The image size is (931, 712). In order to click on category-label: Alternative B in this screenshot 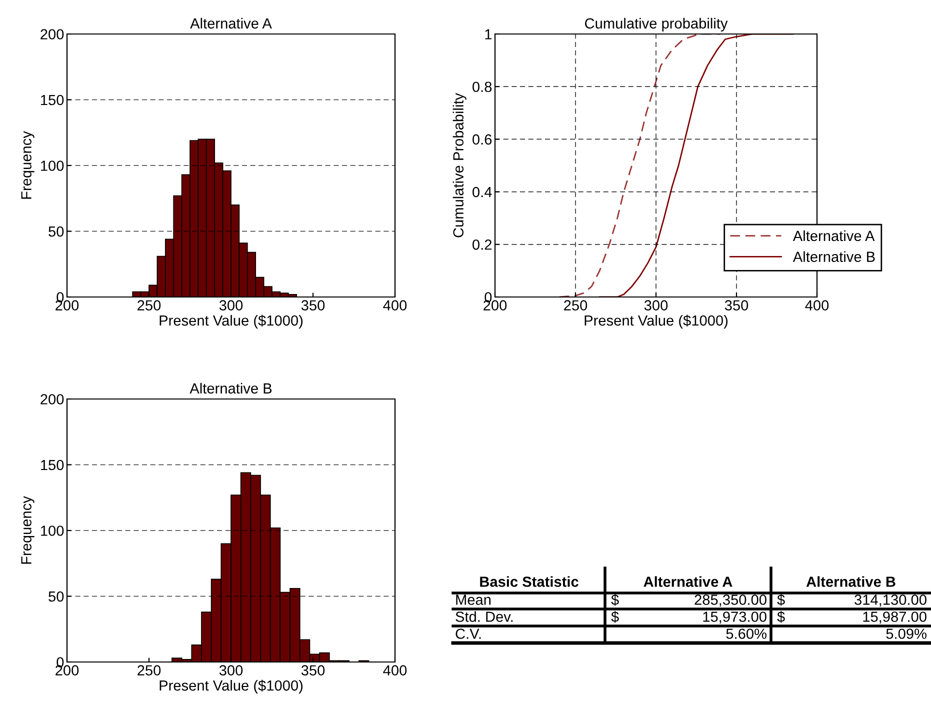, I will do `click(851, 581)`.